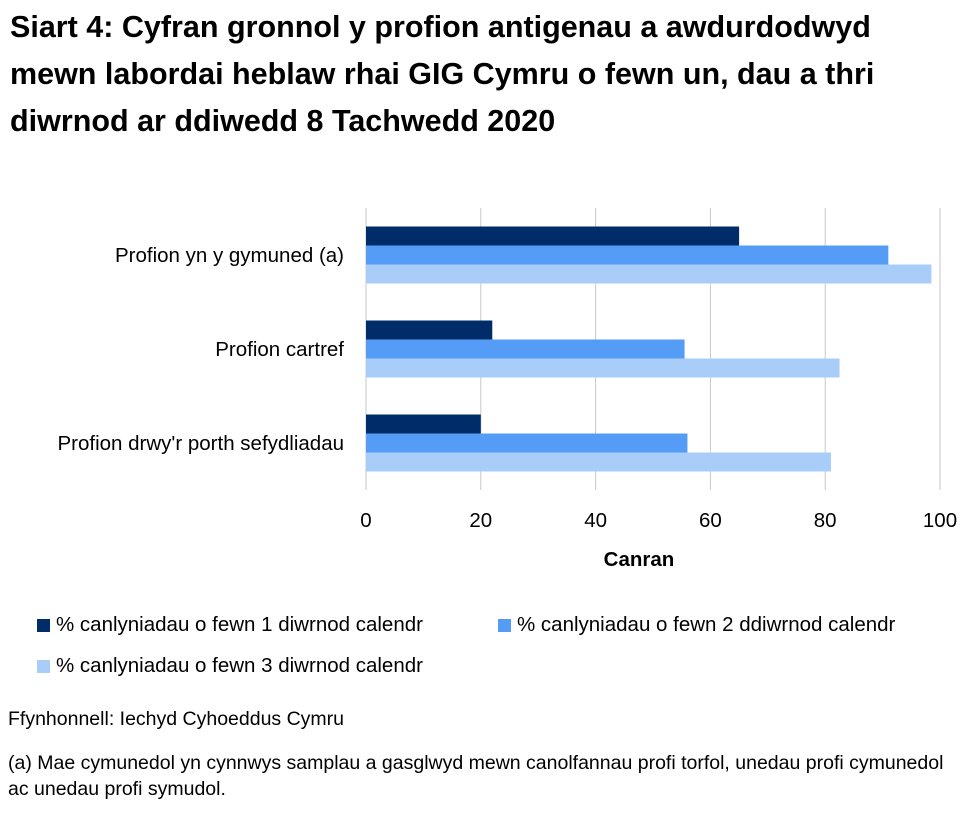 The width and height of the screenshot is (975, 813). I want to click on x-tick-label: 60, so click(710, 520).